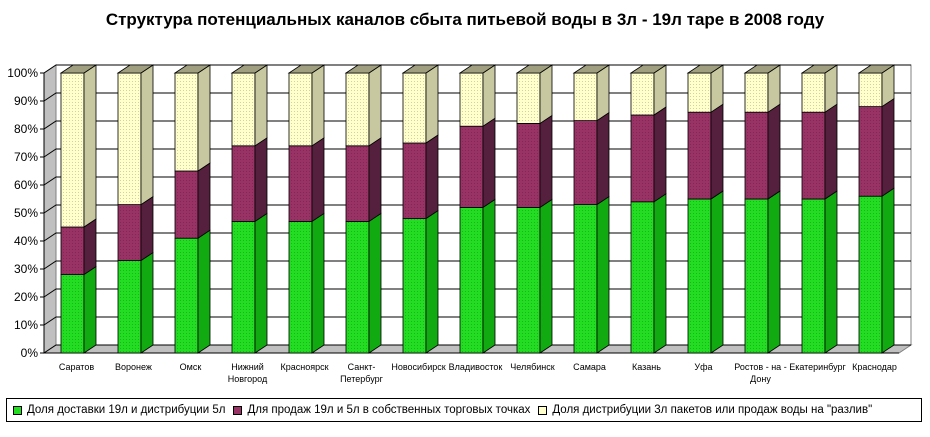 This screenshot has height=437, width=930. Describe the element at coordinates (26, 297) in the screenshot. I see `y-tick-label: 20%` at that location.